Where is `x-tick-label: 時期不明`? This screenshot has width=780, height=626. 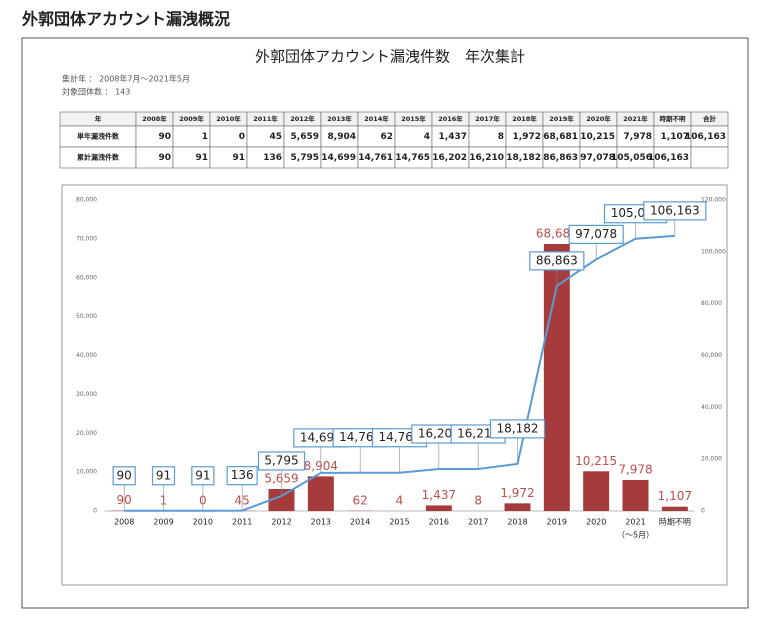 x-tick-label: 時期不明 is located at coordinates (675, 522).